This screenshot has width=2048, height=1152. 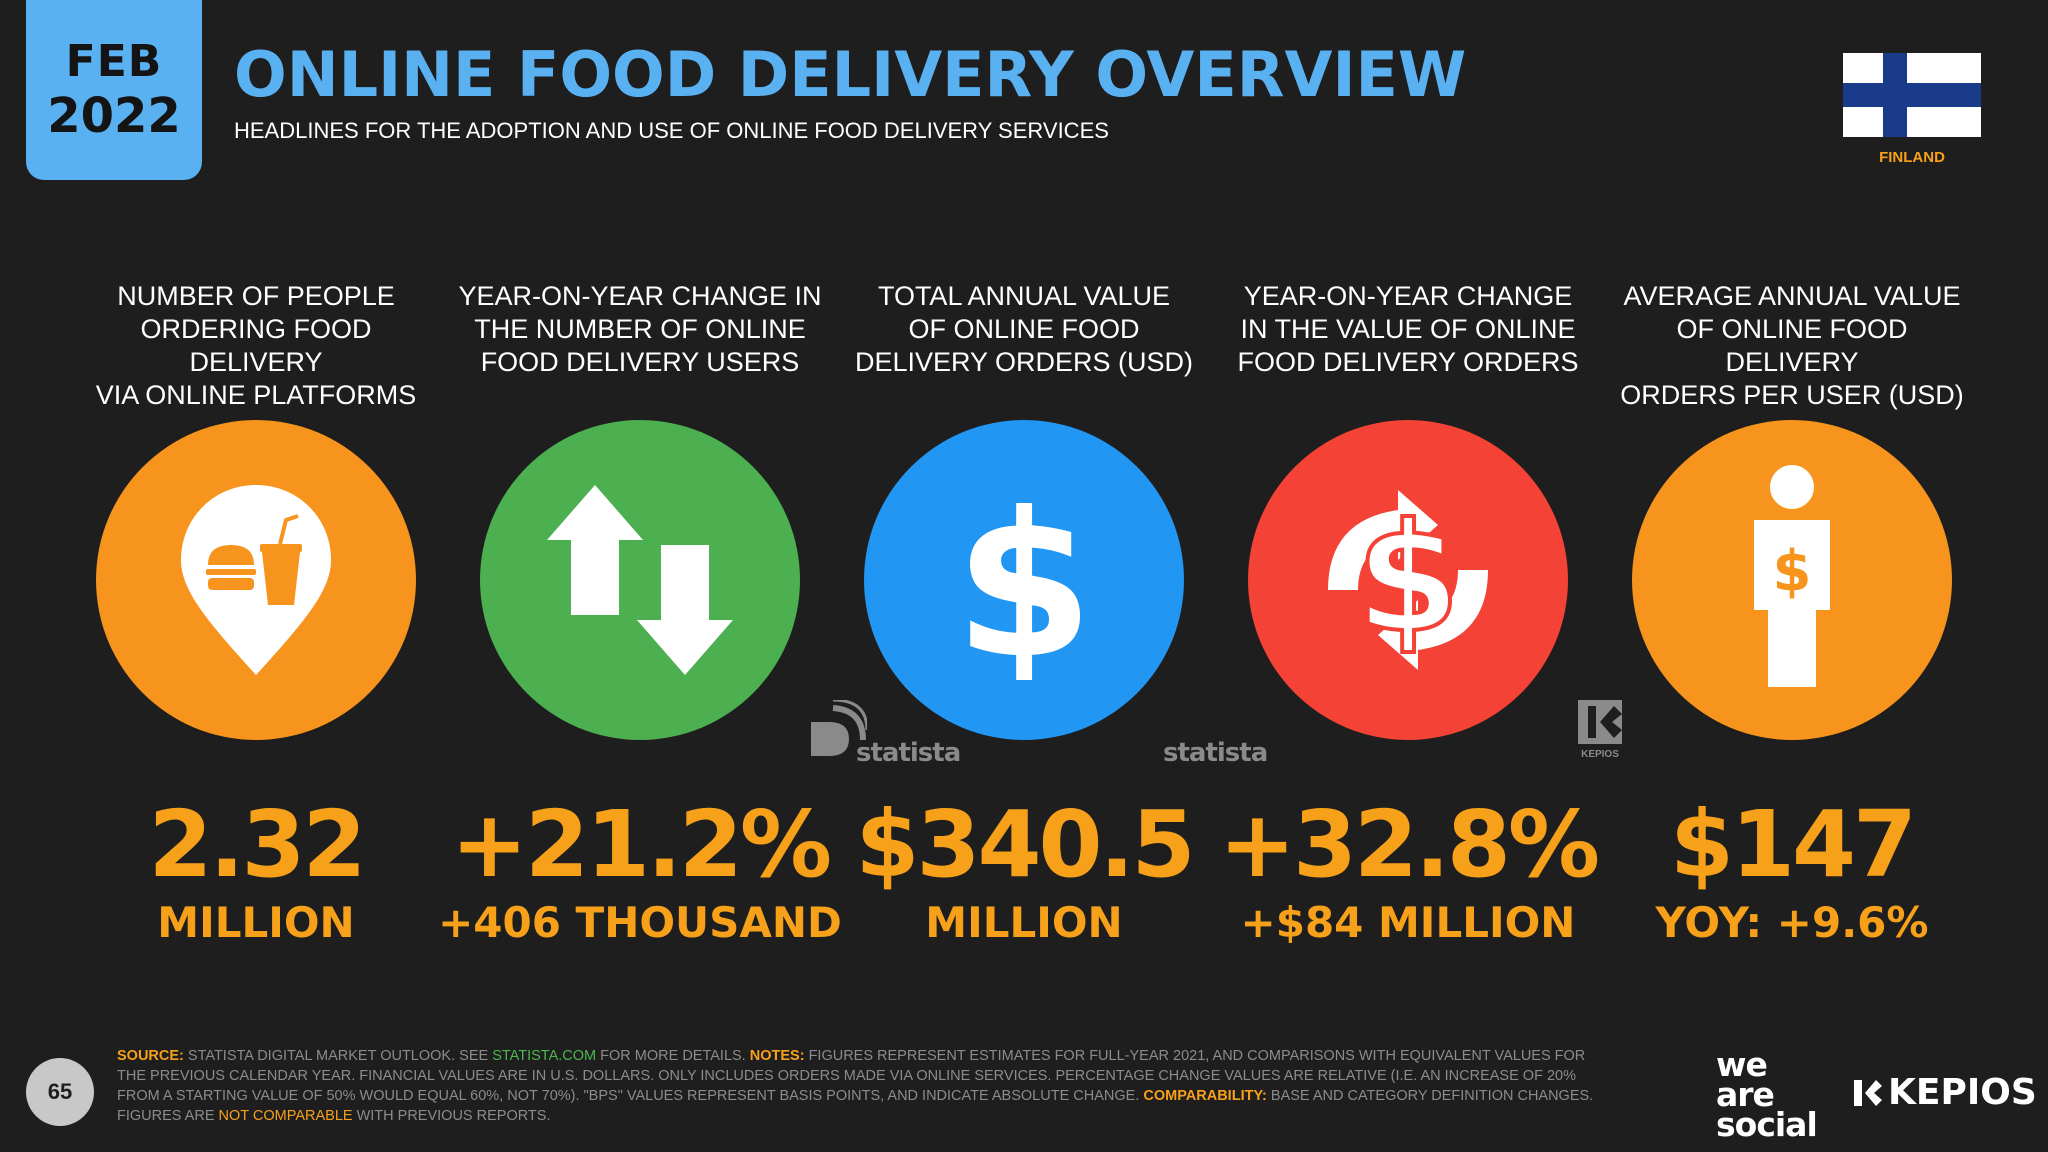 I want to click on stat-sub-users-change: +406 THOUSAND, so click(x=640, y=922).